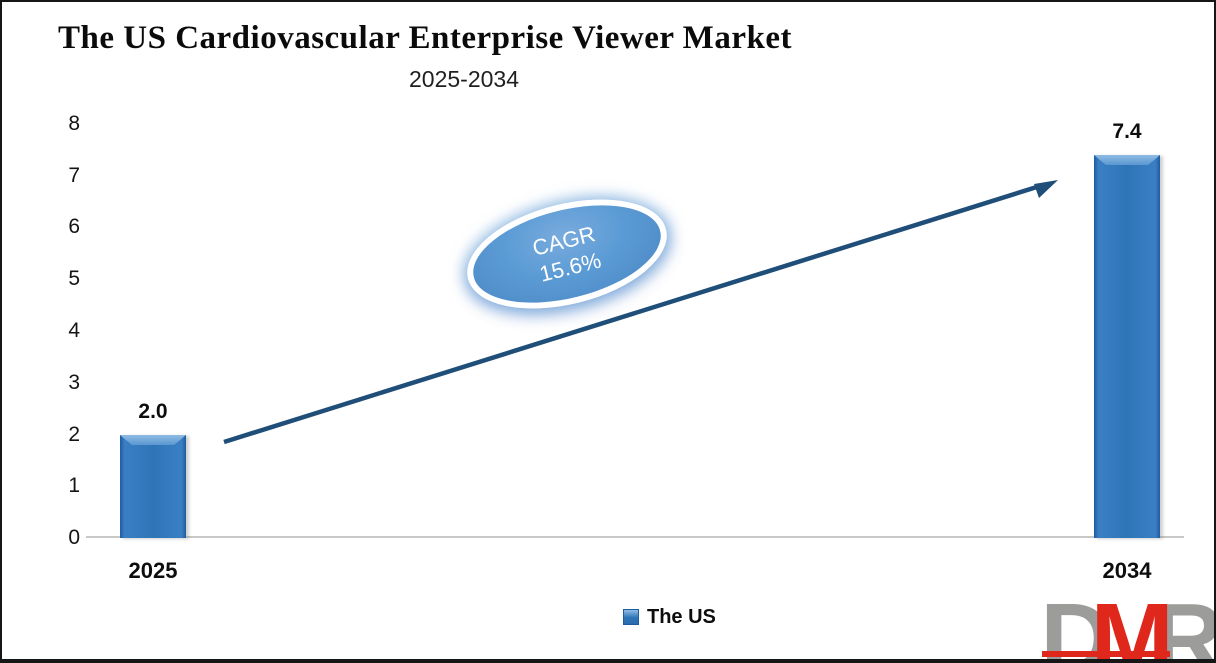  I want to click on y-axis-tick-label-8: 8, so click(74, 123).